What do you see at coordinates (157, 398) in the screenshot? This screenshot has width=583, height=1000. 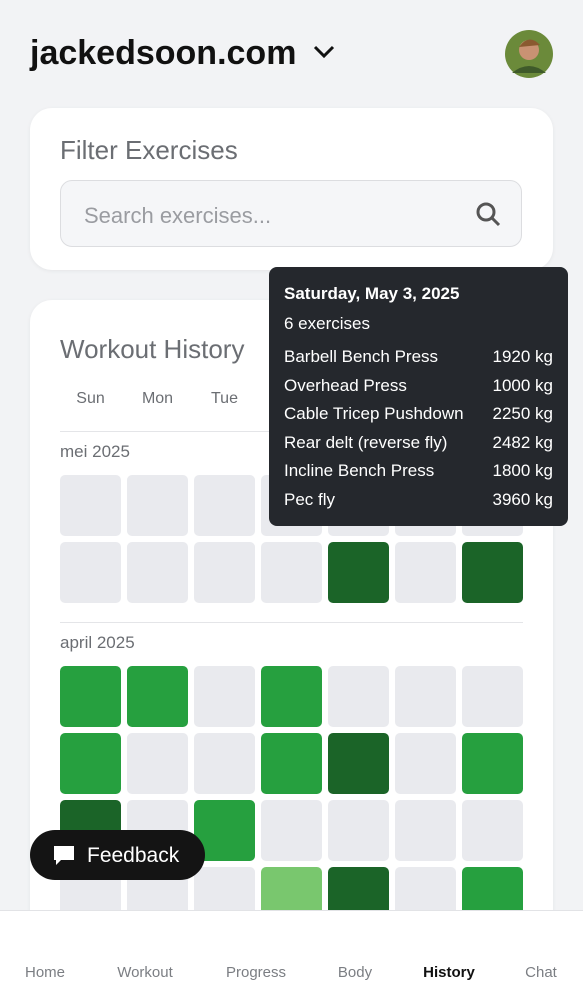 I see `weekday-label: Mon` at bounding box center [157, 398].